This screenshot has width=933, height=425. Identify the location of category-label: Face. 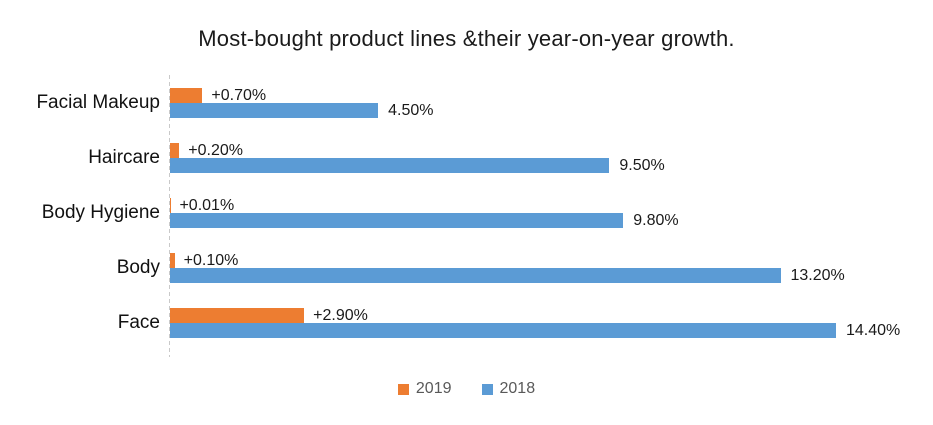
(138, 322).